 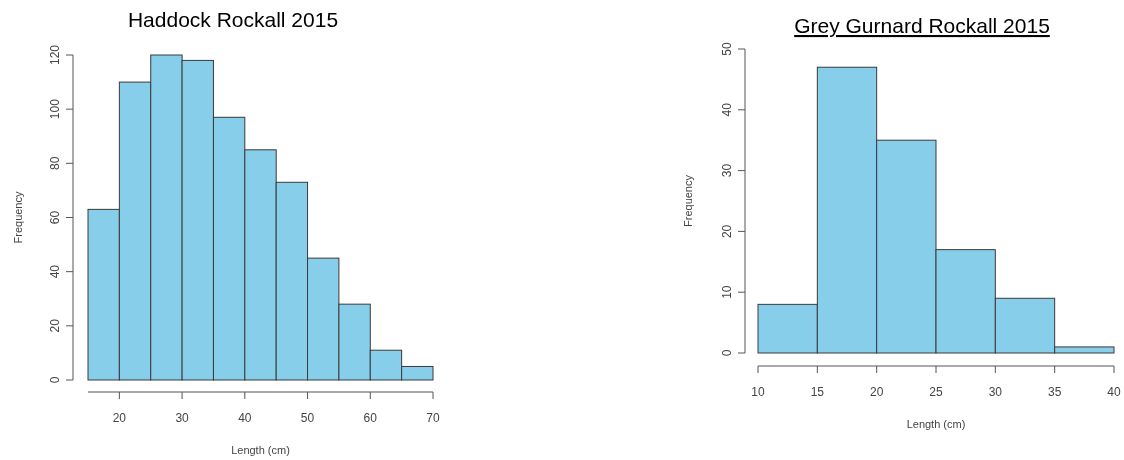 What do you see at coordinates (370, 418) in the screenshot?
I see `x-tick-label: 60` at bounding box center [370, 418].